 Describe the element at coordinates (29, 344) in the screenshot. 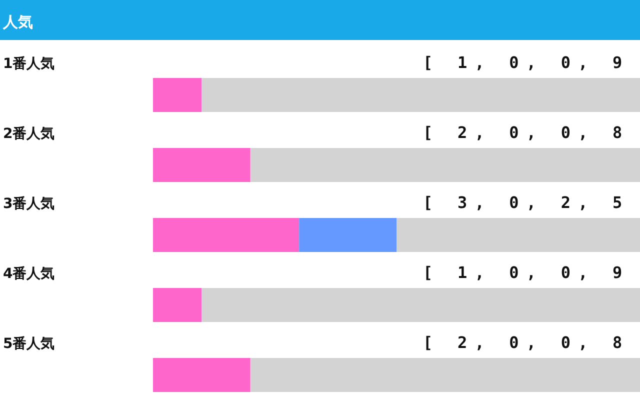

I see `y-tick-label: 5番人気` at that location.